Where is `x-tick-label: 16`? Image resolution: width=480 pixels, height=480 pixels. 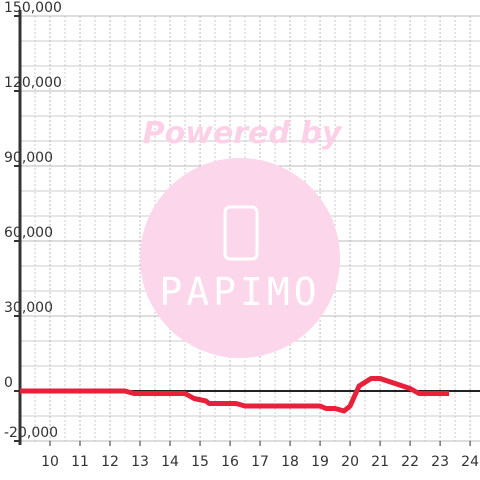 x-tick-label: 16 is located at coordinates (230, 462).